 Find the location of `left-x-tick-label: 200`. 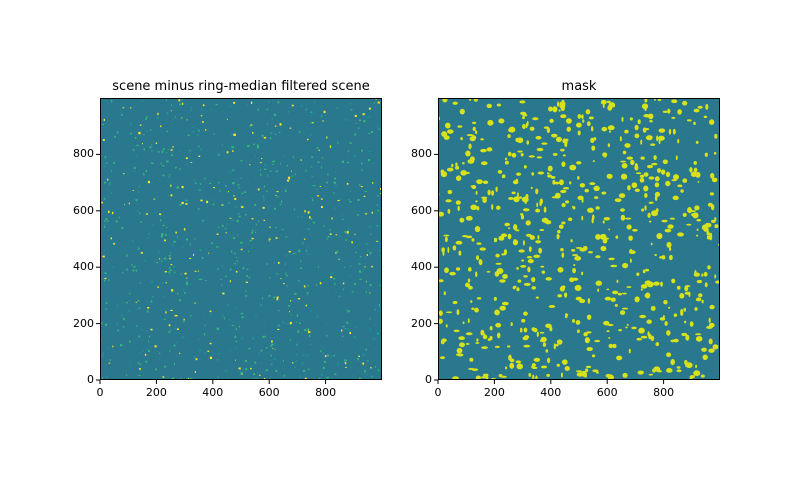

left-x-tick-label: 200 is located at coordinates (156, 392).